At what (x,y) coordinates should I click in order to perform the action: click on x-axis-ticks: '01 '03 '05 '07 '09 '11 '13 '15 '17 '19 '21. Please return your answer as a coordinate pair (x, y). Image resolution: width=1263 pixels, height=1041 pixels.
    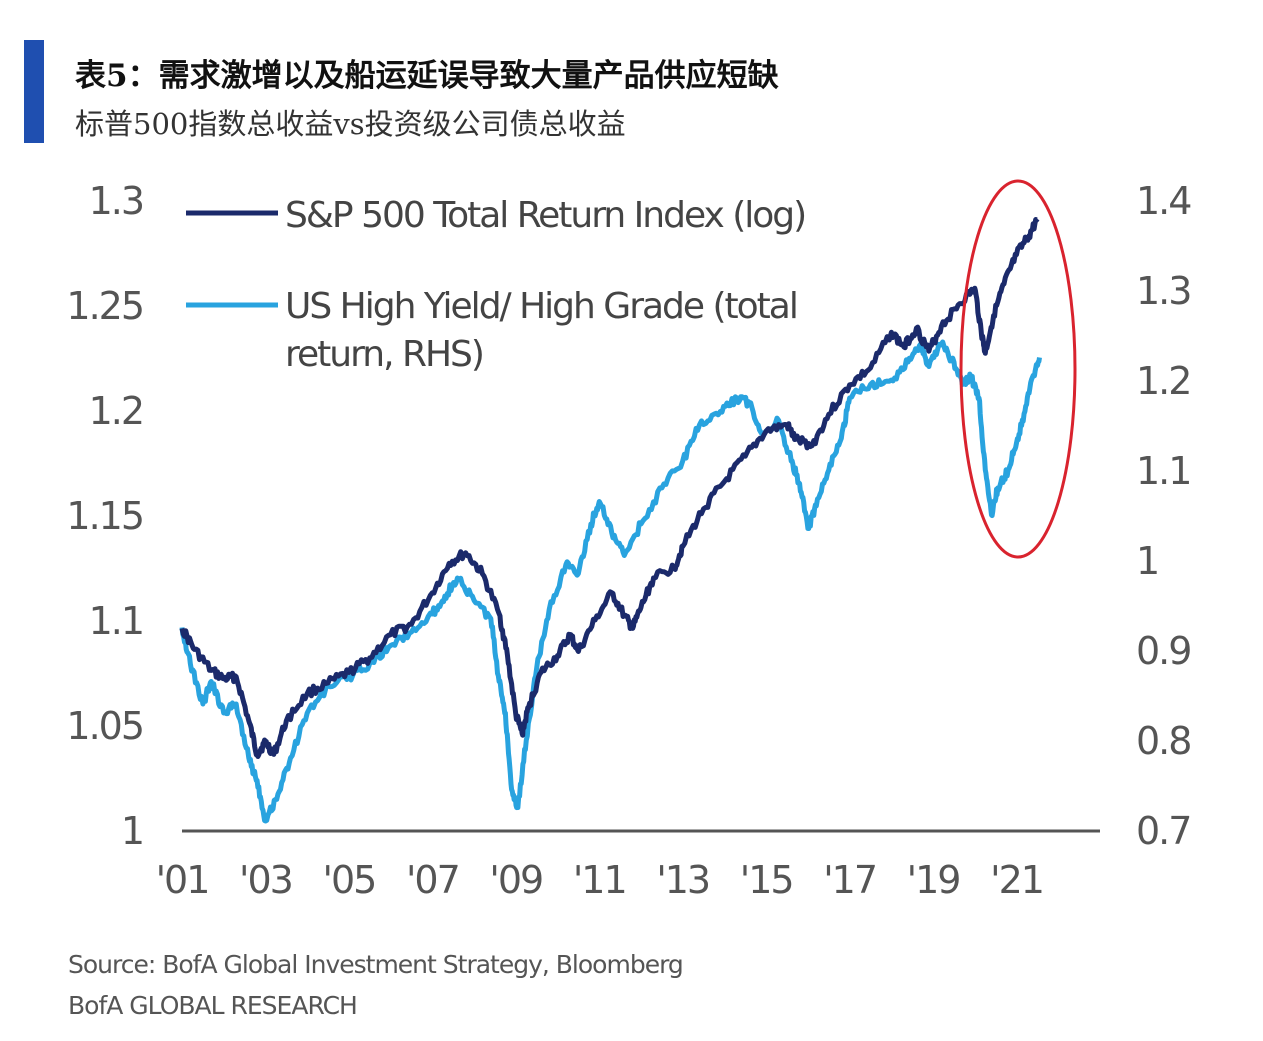
    Looking at the image, I should click on (600, 880).